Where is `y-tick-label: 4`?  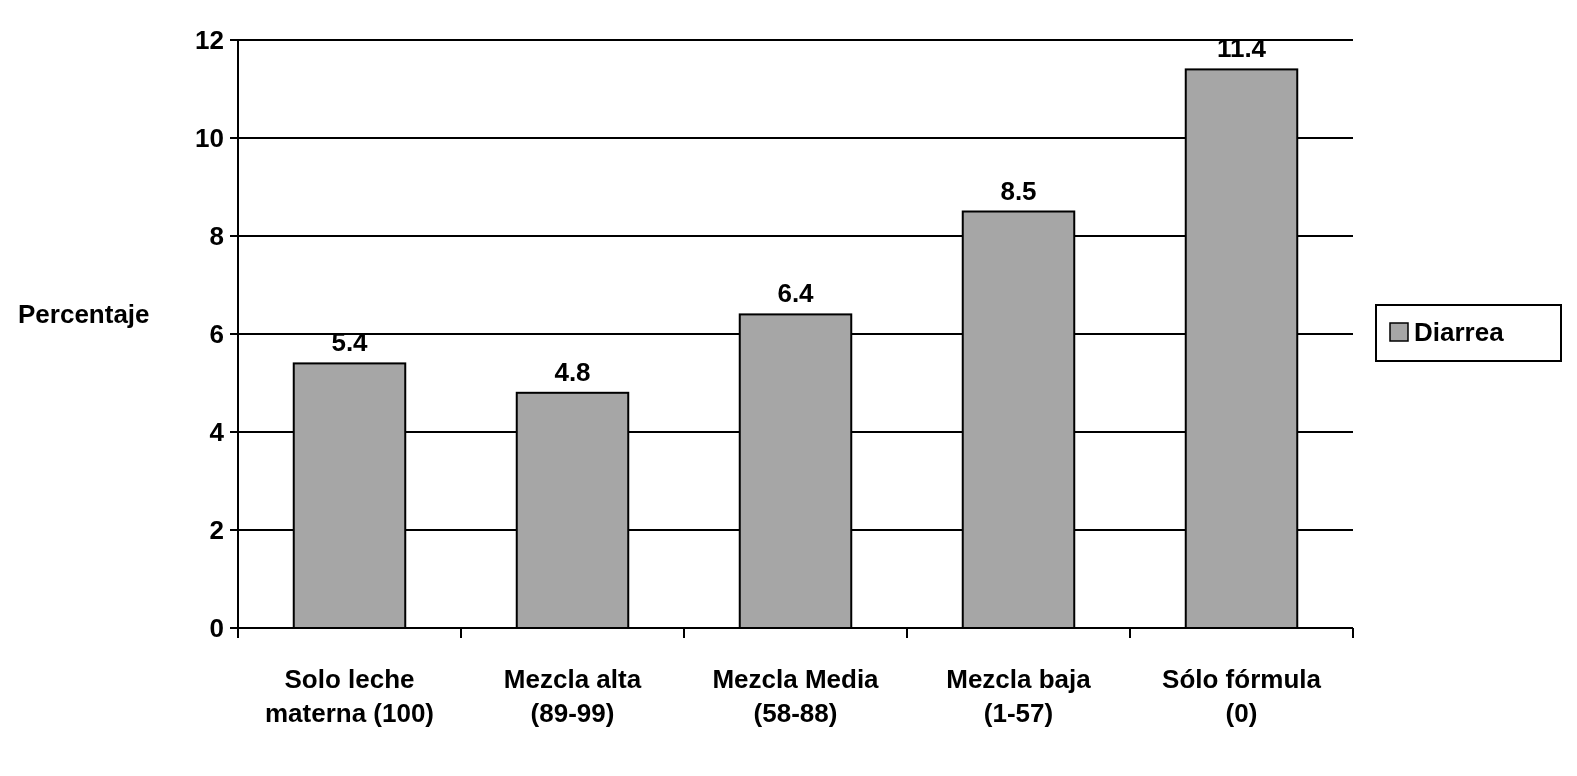
y-tick-label: 4 is located at coordinates (217, 432).